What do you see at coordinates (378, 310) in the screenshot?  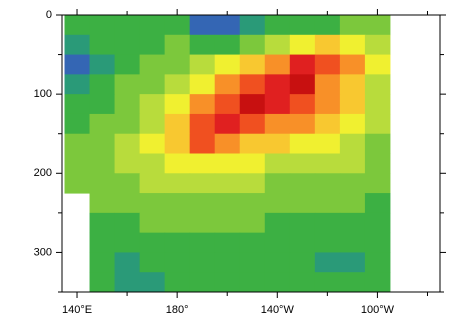 I see `x-tick-label: 100°W` at bounding box center [378, 310].